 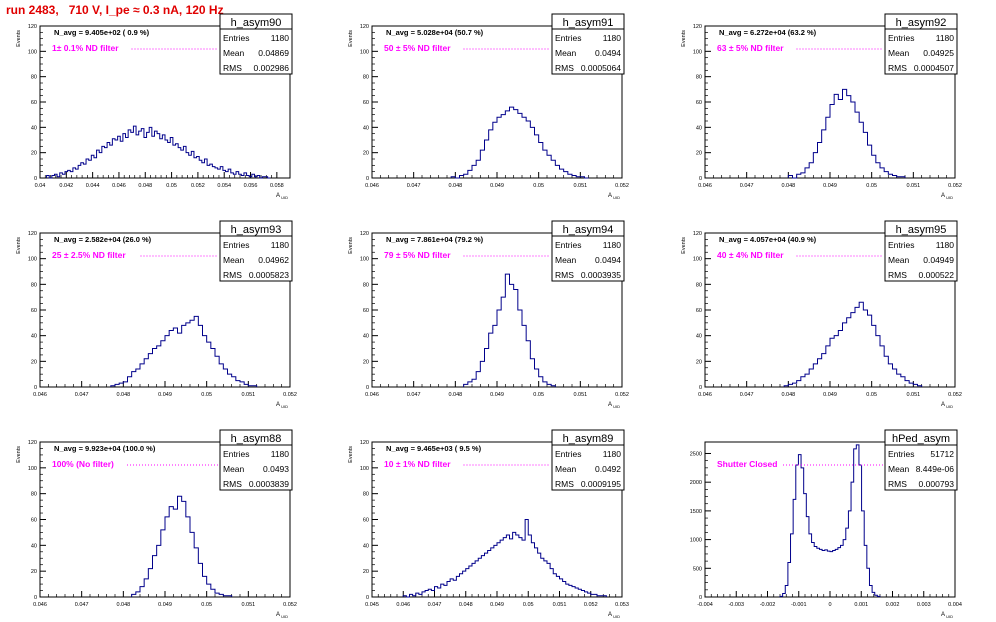 I want to click on histogram-name: h_asym89, so click(x=588, y=439).